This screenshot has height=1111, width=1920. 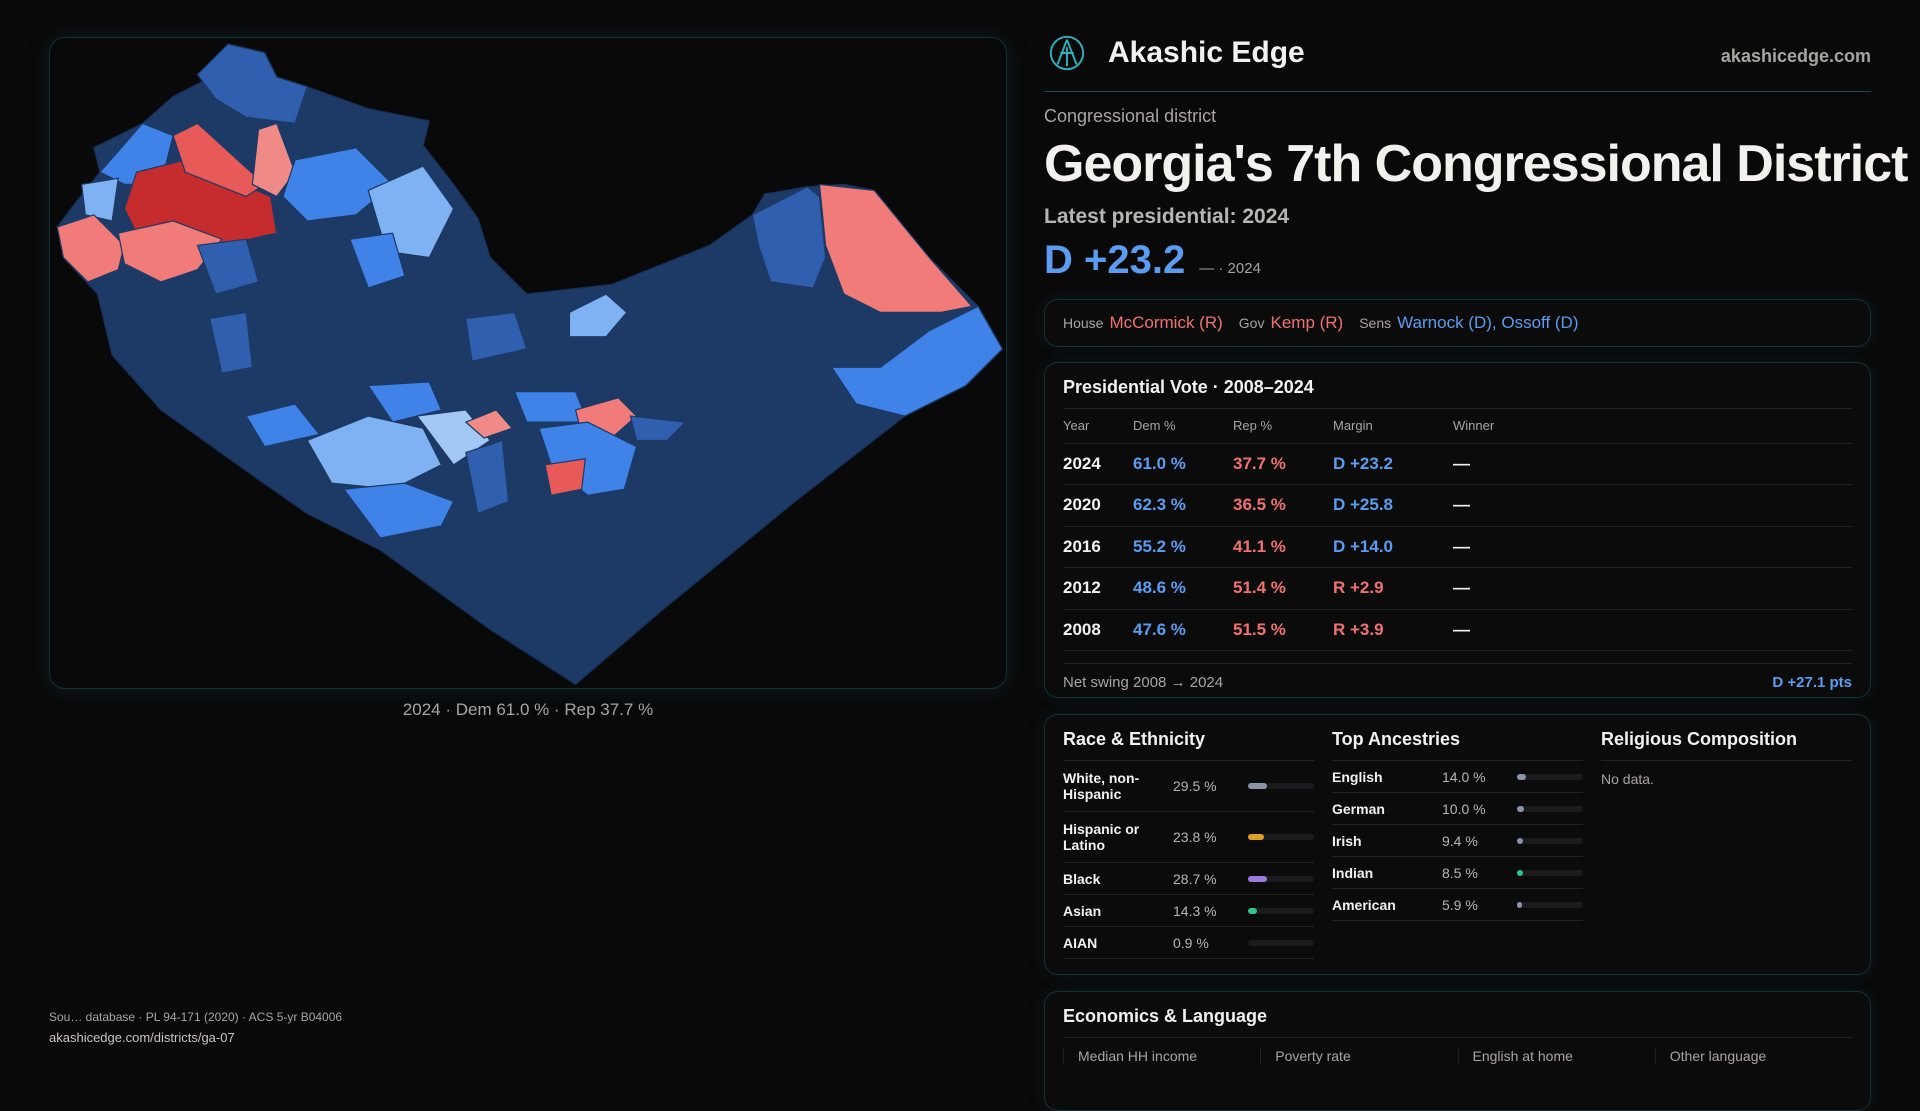 What do you see at coordinates (1251, 323) in the screenshot?
I see `gov-label: Gov` at bounding box center [1251, 323].